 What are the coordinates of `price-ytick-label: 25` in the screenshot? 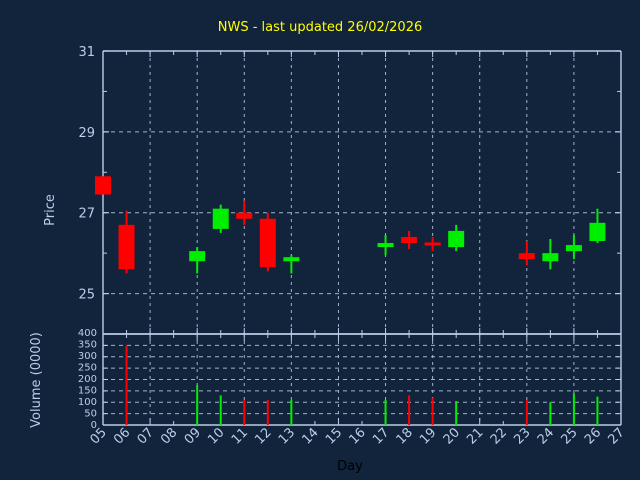 It's located at (86, 295).